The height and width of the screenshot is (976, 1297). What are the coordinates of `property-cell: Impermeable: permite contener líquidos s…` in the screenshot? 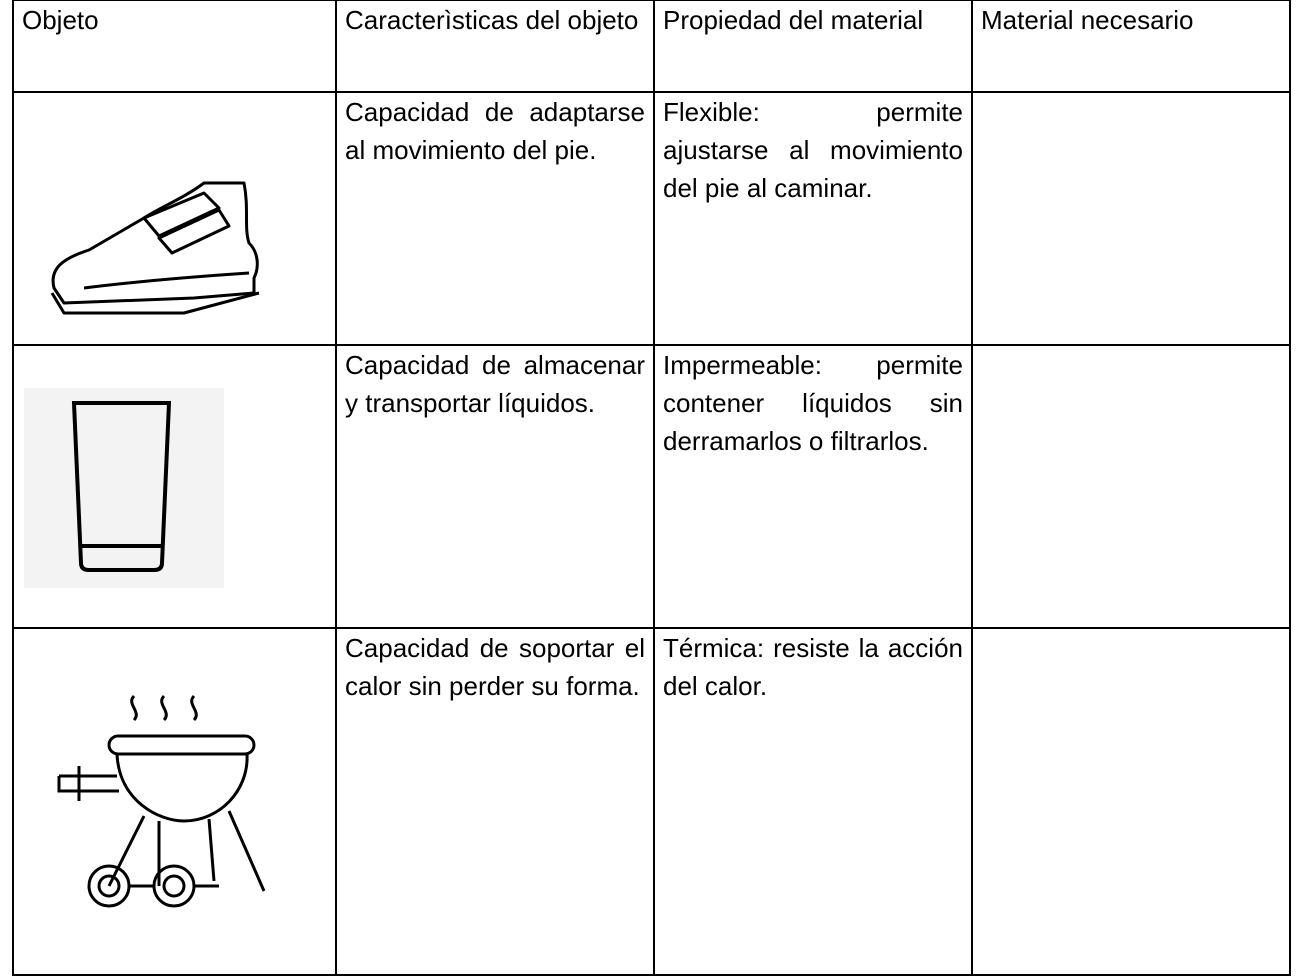 It's located at (813, 486).